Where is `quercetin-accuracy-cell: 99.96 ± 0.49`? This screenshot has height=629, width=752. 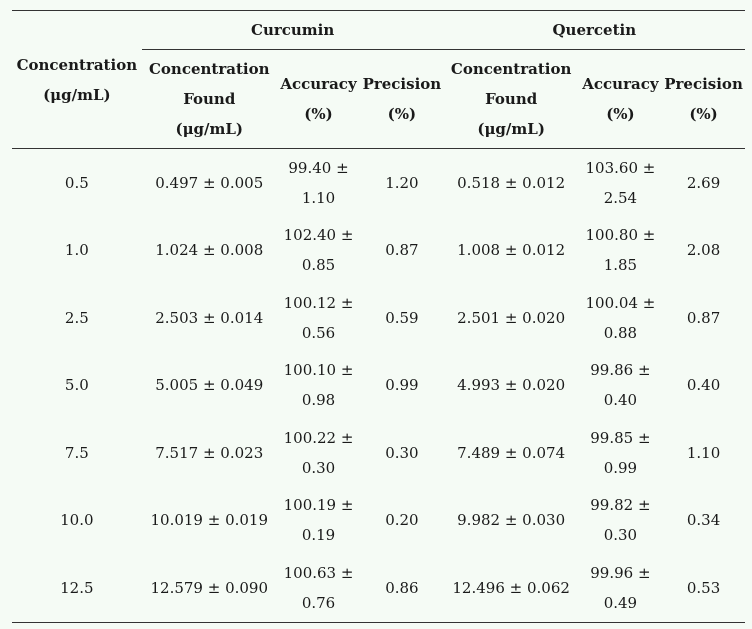
quercetin-accuracy-cell: 99.96 ± 0.49 is located at coordinates (620, 588).